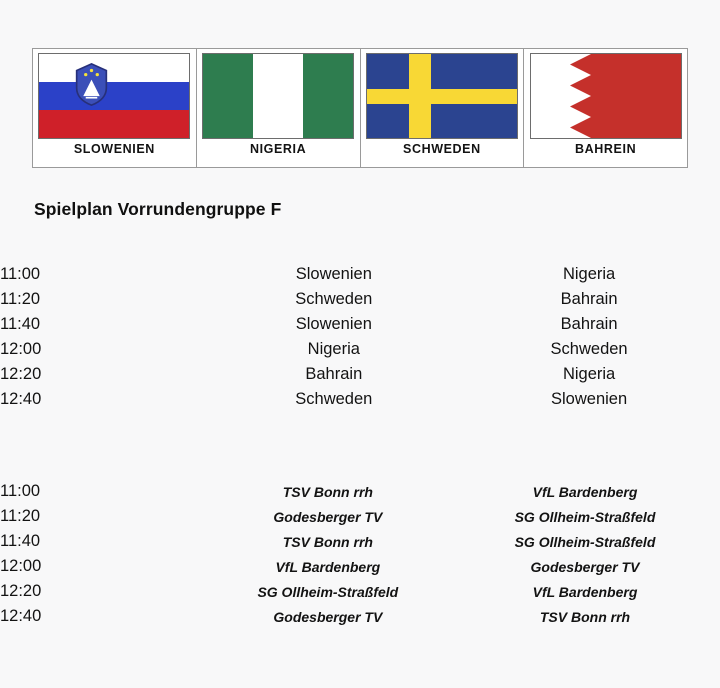 The height and width of the screenshot is (688, 720). What do you see at coordinates (278, 149) in the screenshot?
I see `flag-label-nigeria: NIGERIA` at bounding box center [278, 149].